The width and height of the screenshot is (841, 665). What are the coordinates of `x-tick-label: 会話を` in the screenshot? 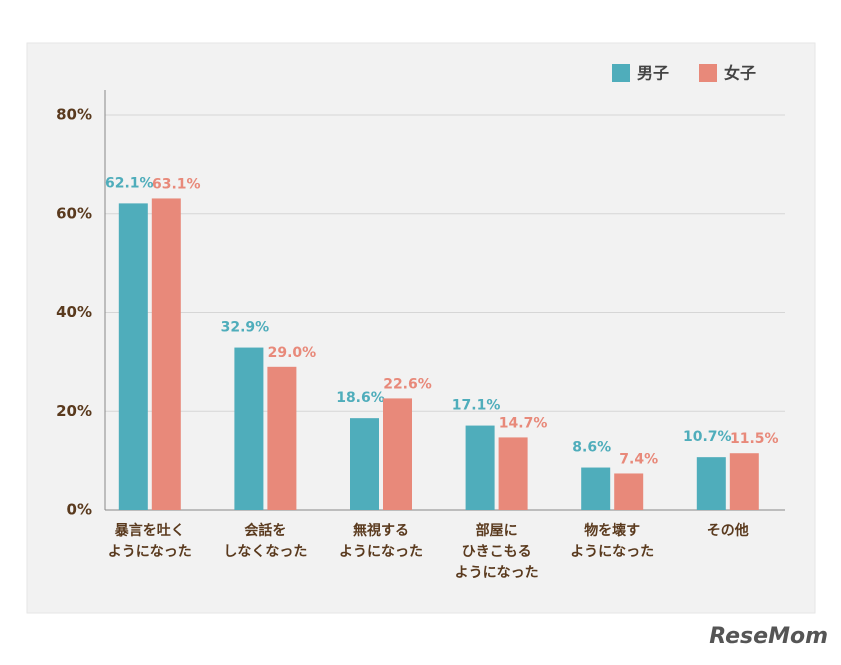 It's located at (265, 530).